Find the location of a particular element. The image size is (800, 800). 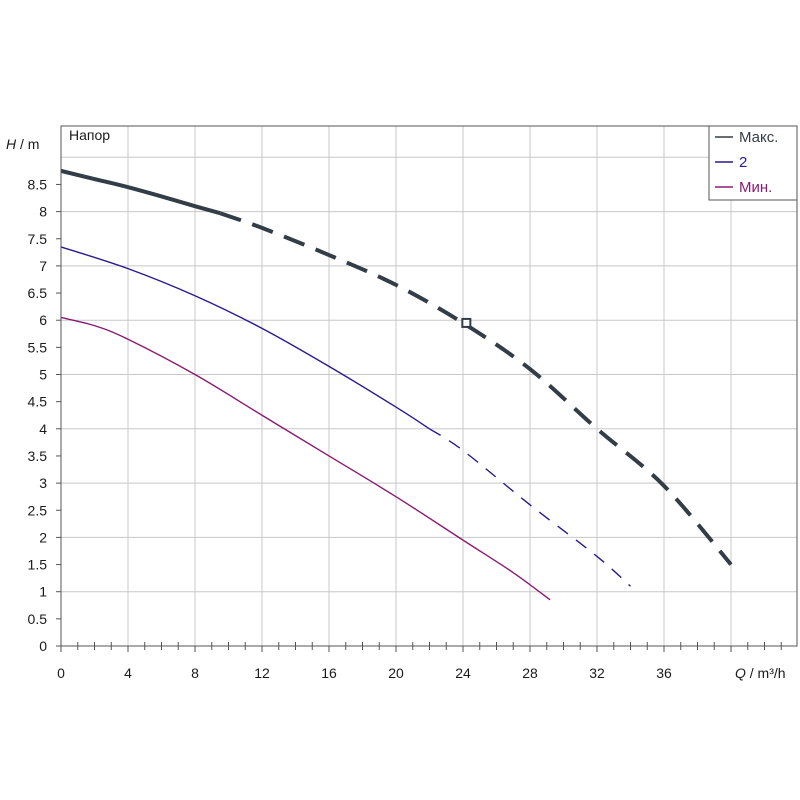

y-tick-label: 3.5 is located at coordinates (38, 456).